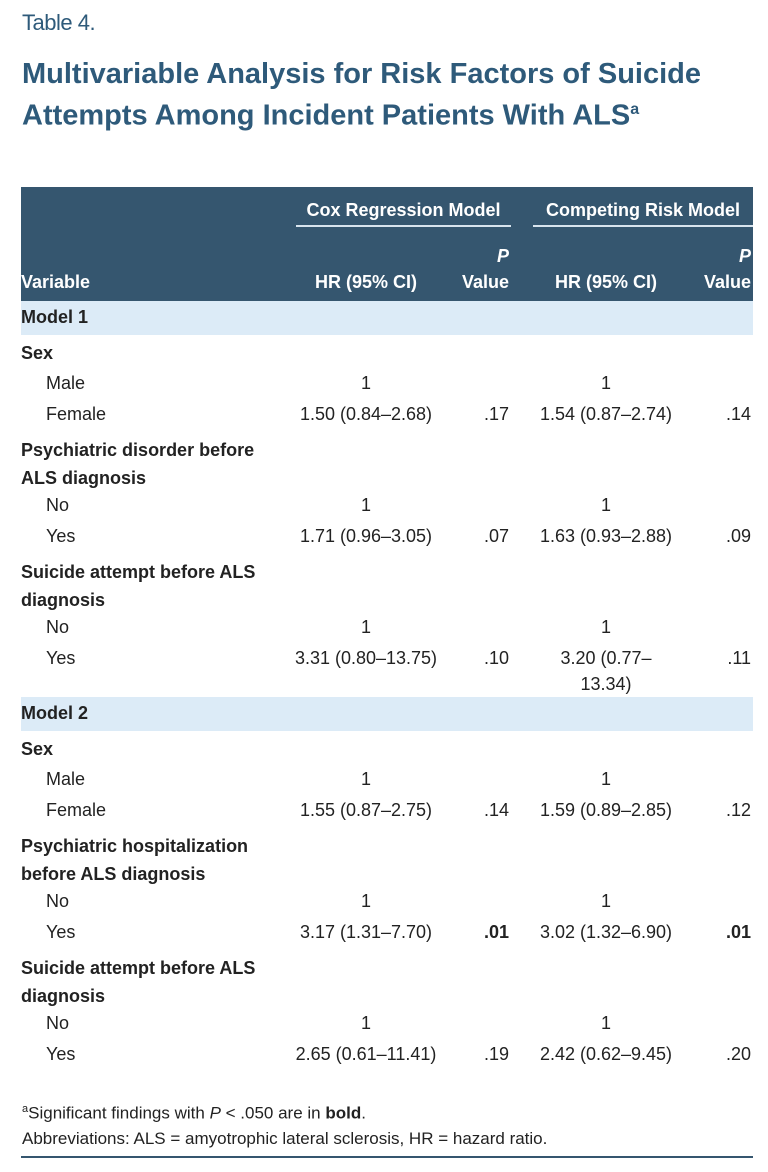 Image resolution: width=768 pixels, height=1172 pixels. What do you see at coordinates (496, 810) in the screenshot?
I see `cox-p-cell: .14` at bounding box center [496, 810].